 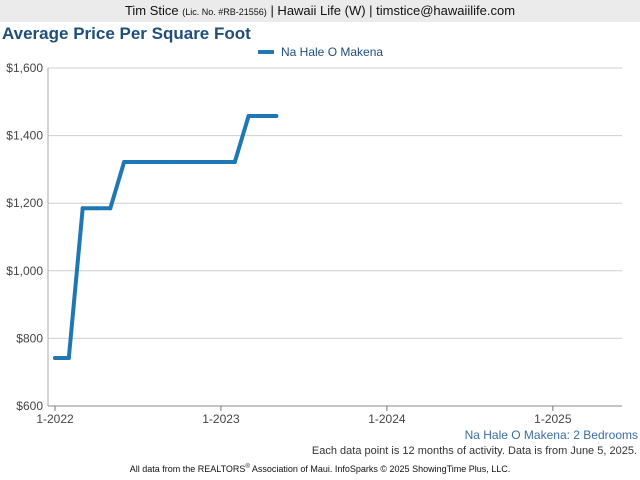 What do you see at coordinates (24, 203) in the screenshot?
I see `y-tick-label: $1,200` at bounding box center [24, 203].